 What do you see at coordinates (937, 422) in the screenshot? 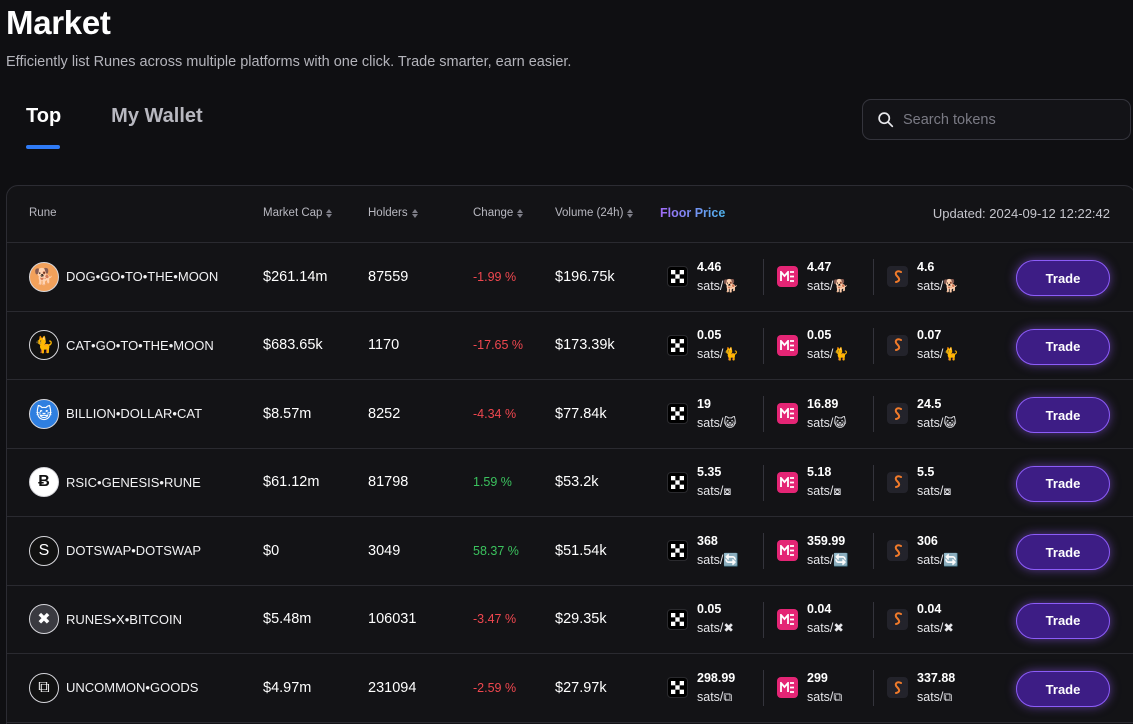
I see `floor-price-unit: sats/😺` at bounding box center [937, 422].